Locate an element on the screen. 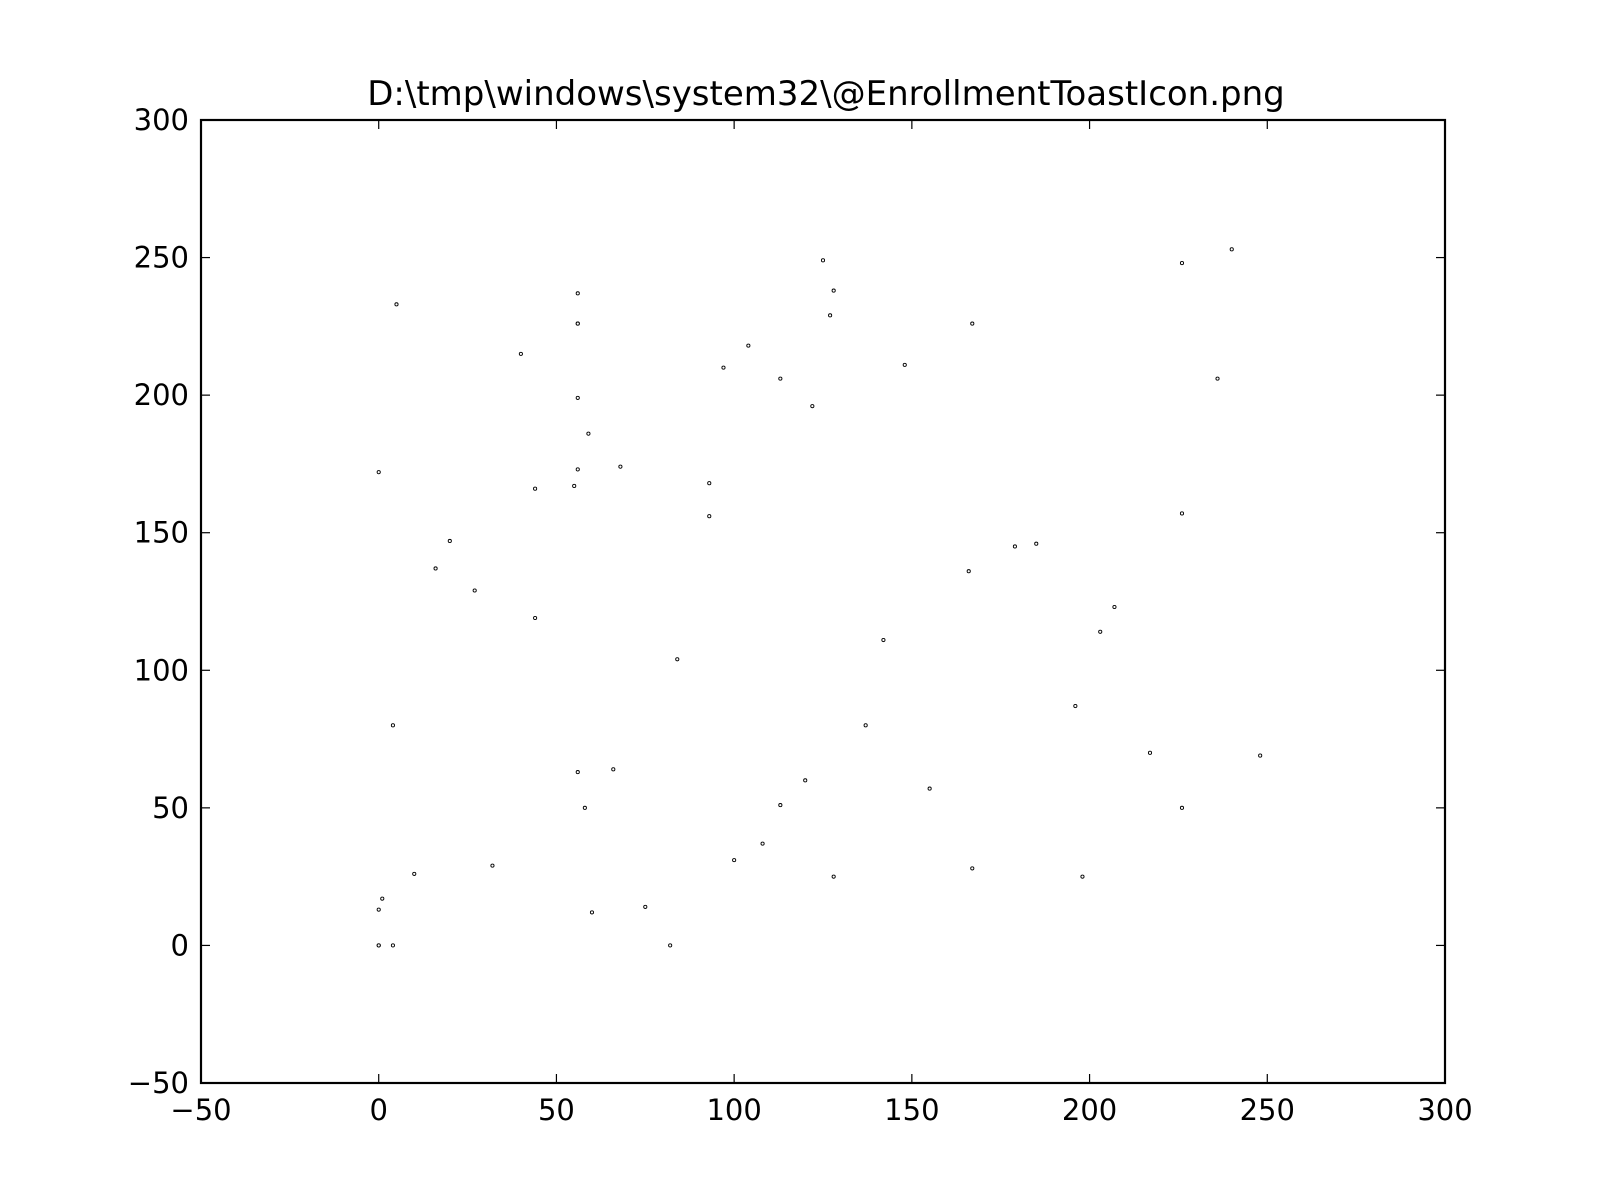 This screenshot has height=1200, width=1600. y-tick-label: −50 is located at coordinates (158, 1083).